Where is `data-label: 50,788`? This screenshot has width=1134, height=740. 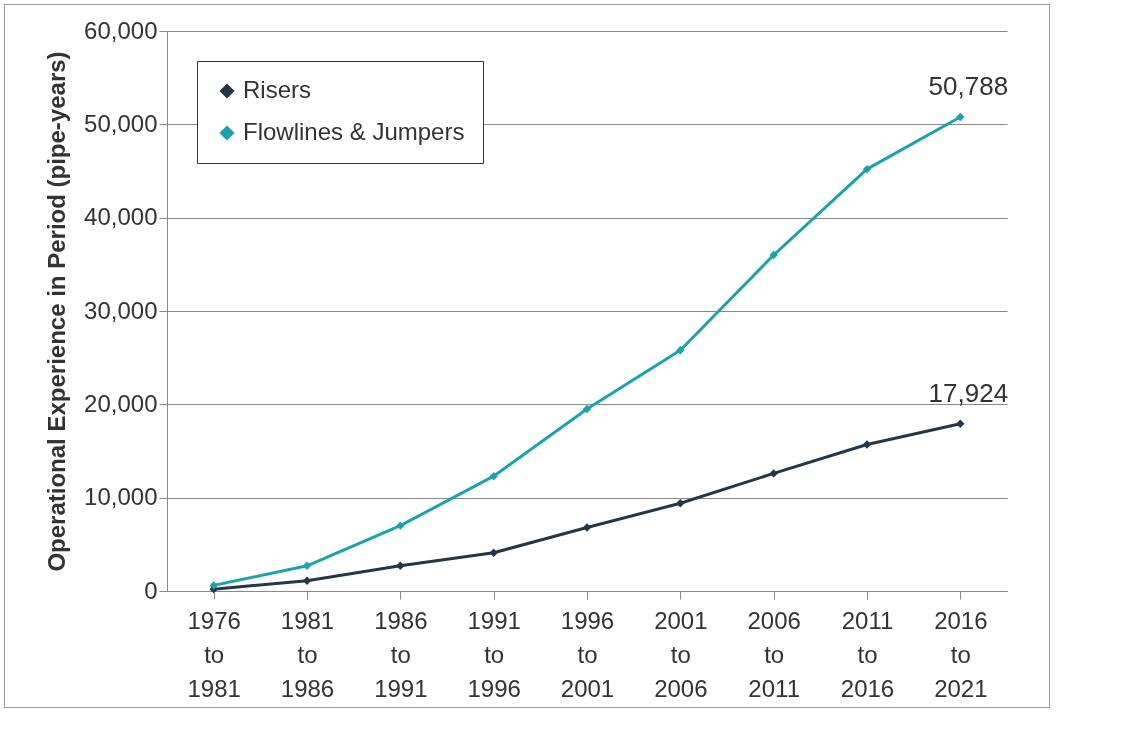
data-label: 50,788 is located at coordinates (968, 85).